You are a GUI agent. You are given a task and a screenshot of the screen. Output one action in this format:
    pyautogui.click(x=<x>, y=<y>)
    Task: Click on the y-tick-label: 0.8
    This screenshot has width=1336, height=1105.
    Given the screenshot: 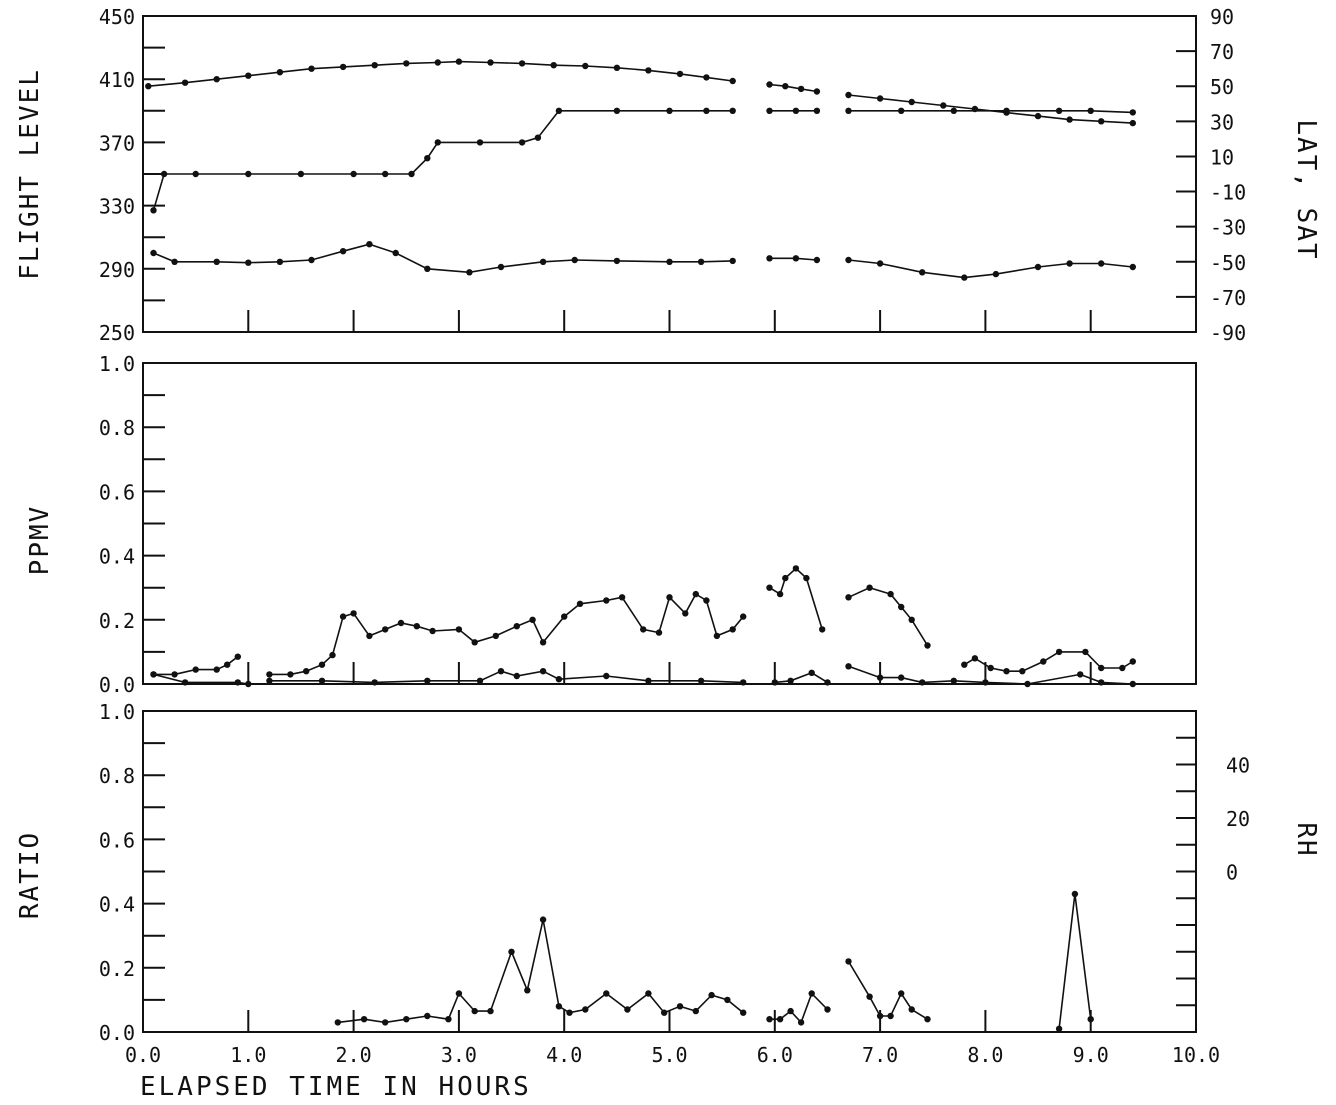 What is the action you would take?
    pyautogui.click(x=117, y=776)
    